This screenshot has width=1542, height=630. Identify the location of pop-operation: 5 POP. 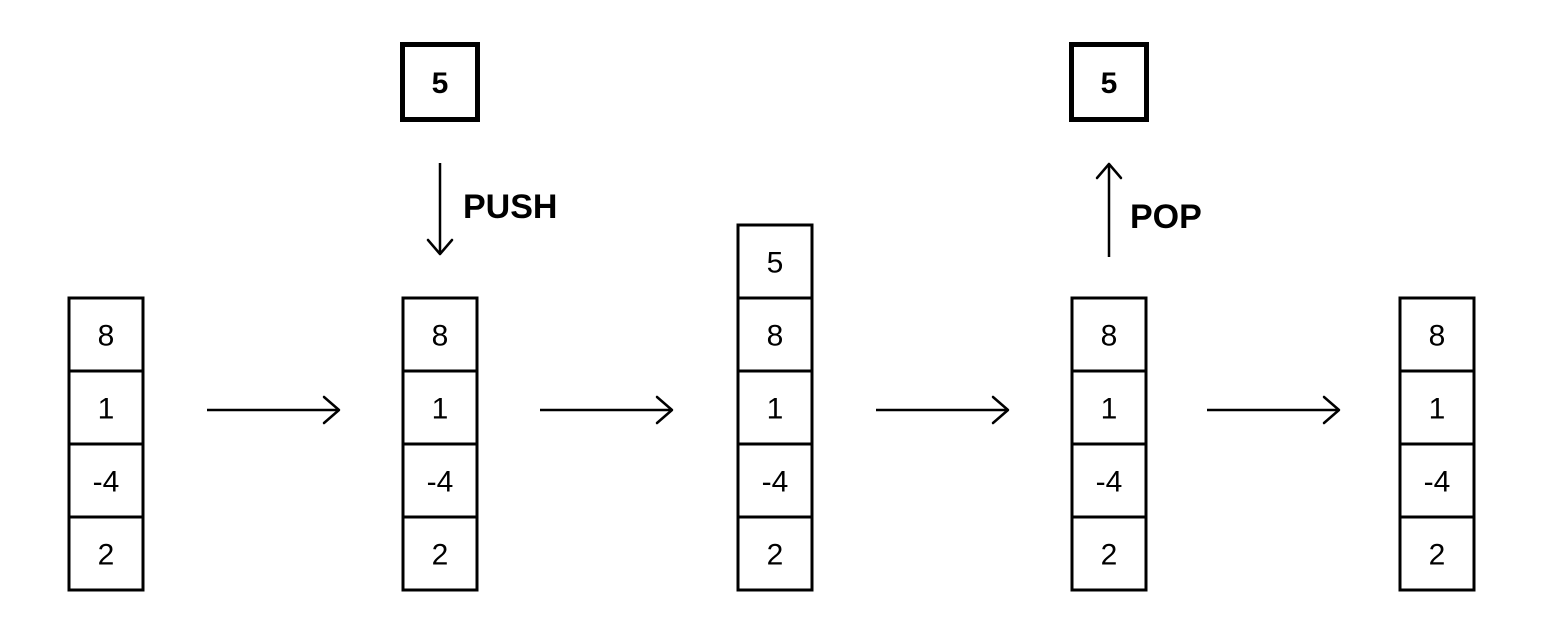
(1135, 149).